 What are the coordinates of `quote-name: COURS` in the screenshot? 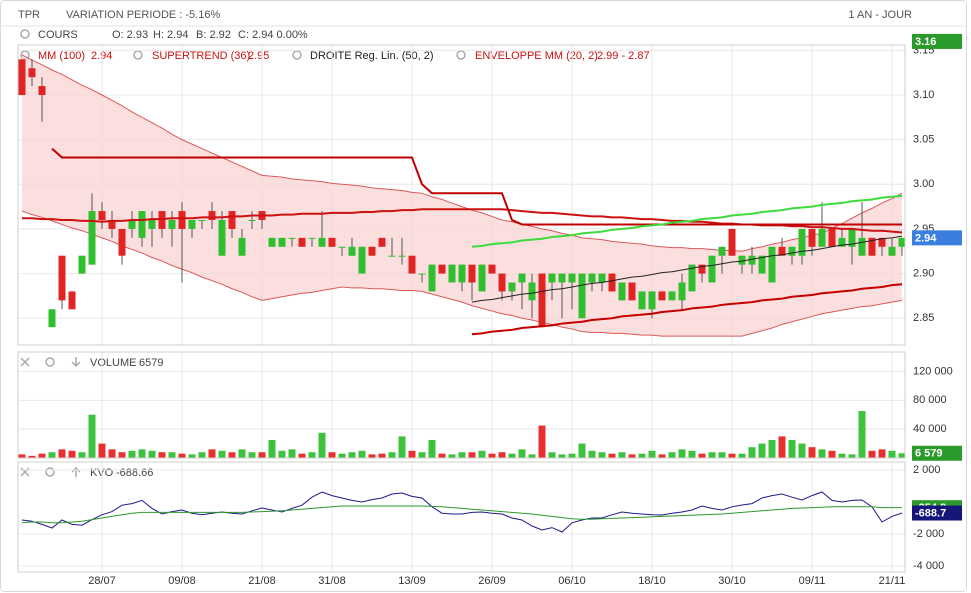 It's located at (58, 35).